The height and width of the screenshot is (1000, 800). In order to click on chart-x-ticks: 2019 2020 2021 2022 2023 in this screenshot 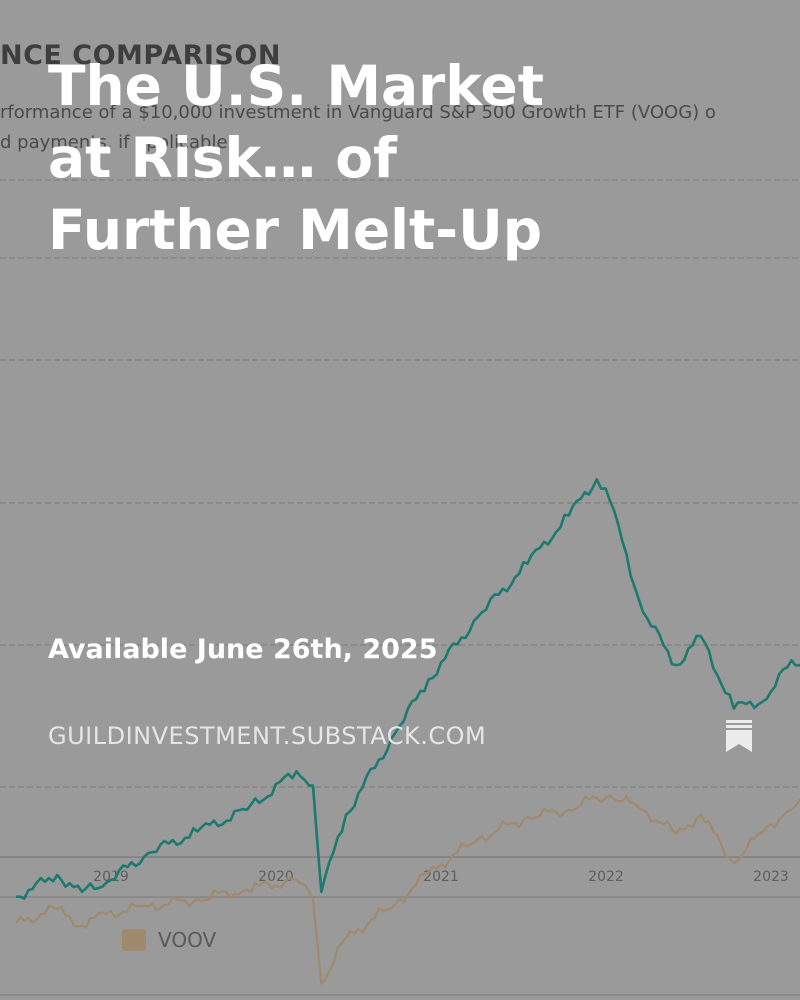, I will do `click(441, 877)`.